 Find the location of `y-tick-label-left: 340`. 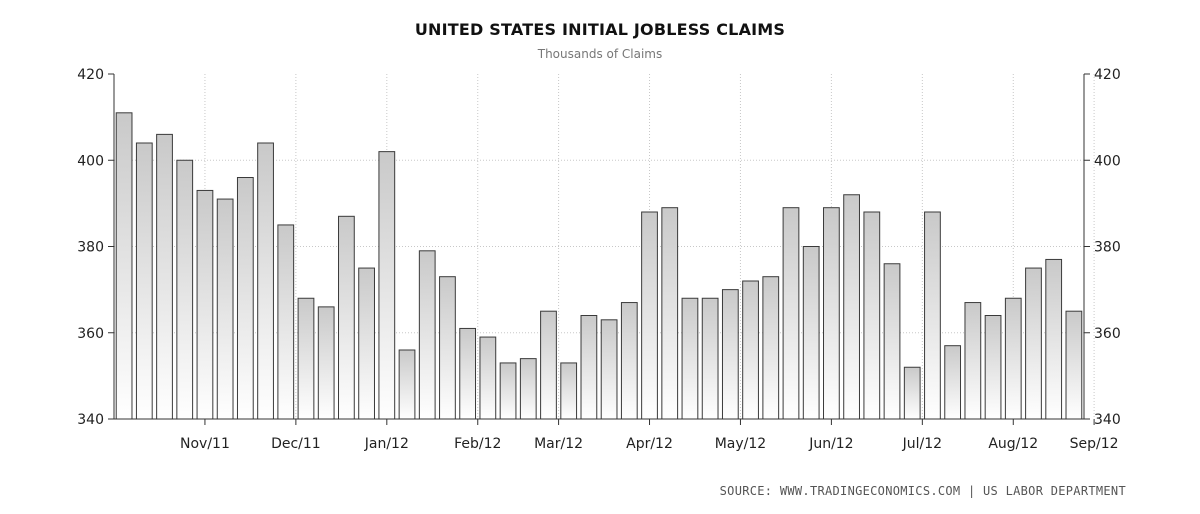

y-tick-label-left: 340 is located at coordinates (90, 420).